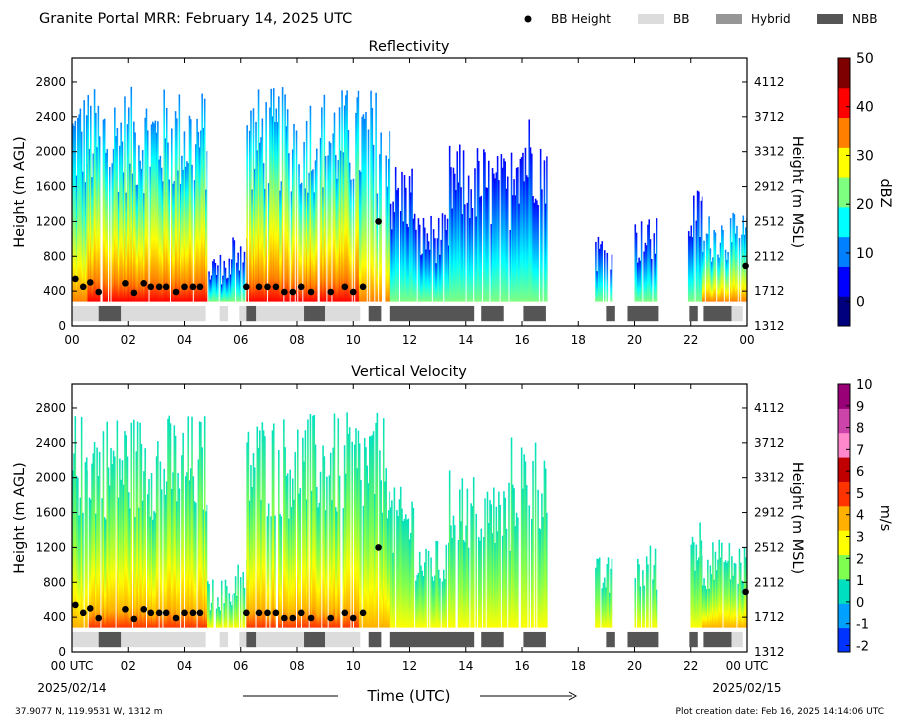  Describe the element at coordinates (860, 516) in the screenshot. I see `colorbar-tick-label: 4` at that location.